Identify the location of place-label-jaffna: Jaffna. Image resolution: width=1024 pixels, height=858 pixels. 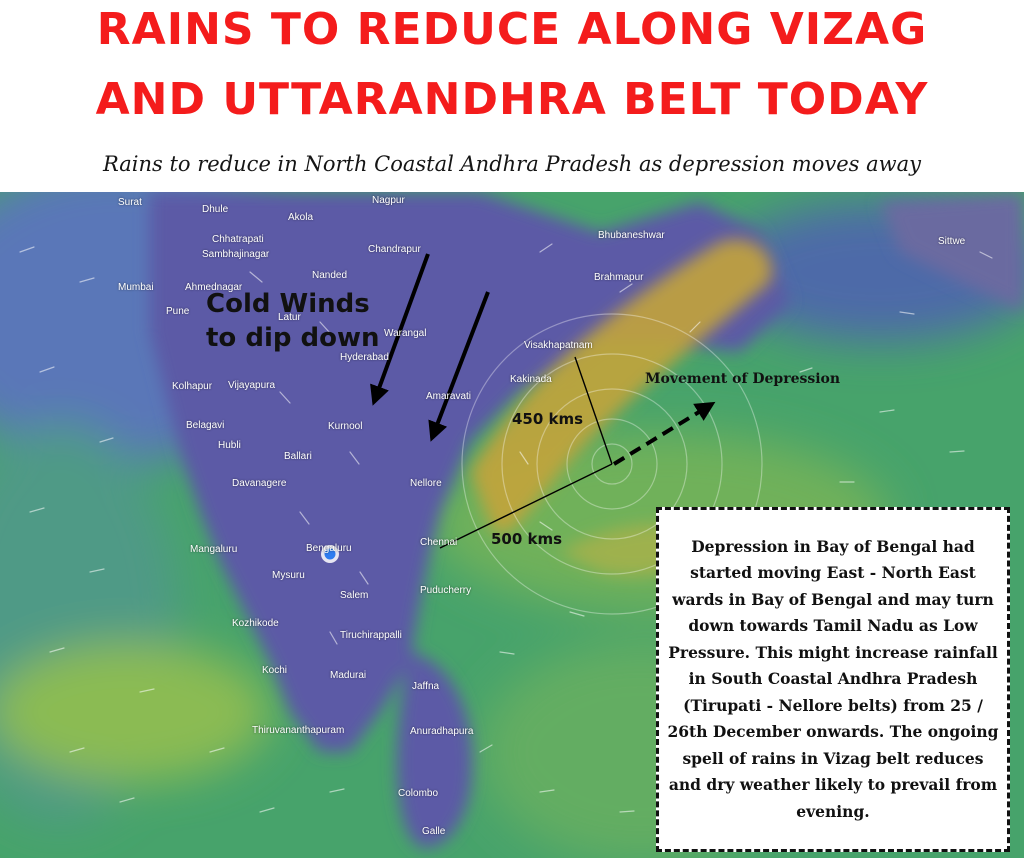
(426, 686).